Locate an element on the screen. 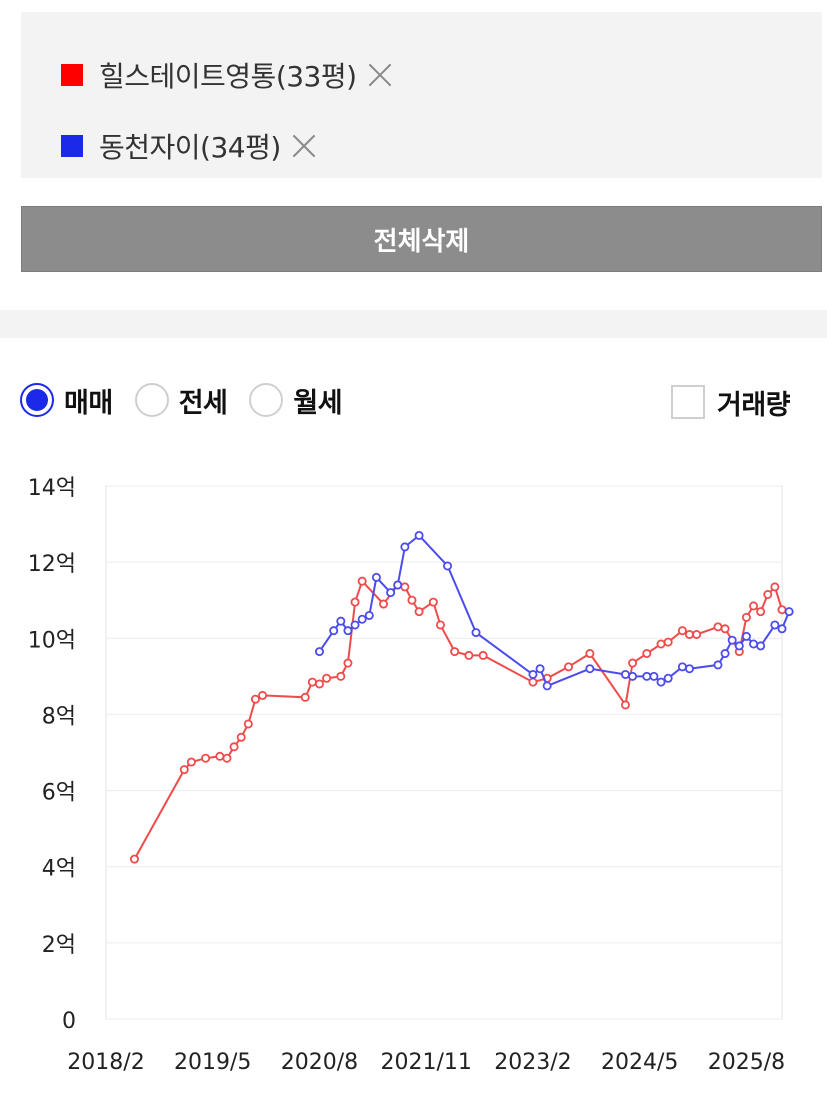  y-tick-label: 4억 is located at coordinates (59, 869).